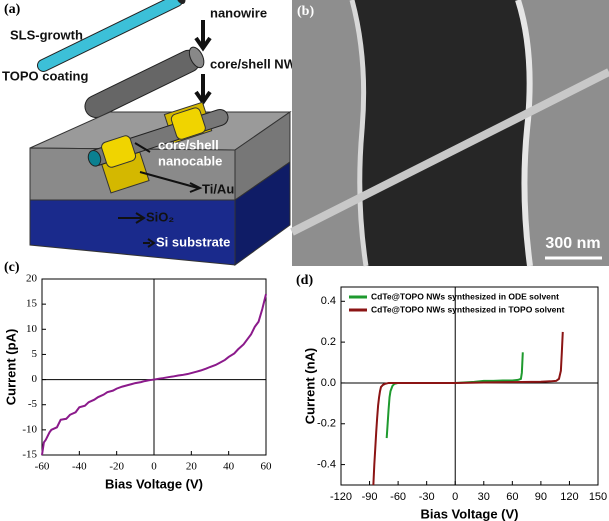 Image resolution: width=609 pixels, height=521 pixels. I want to click on x-tick-label: -20, so click(116, 467).